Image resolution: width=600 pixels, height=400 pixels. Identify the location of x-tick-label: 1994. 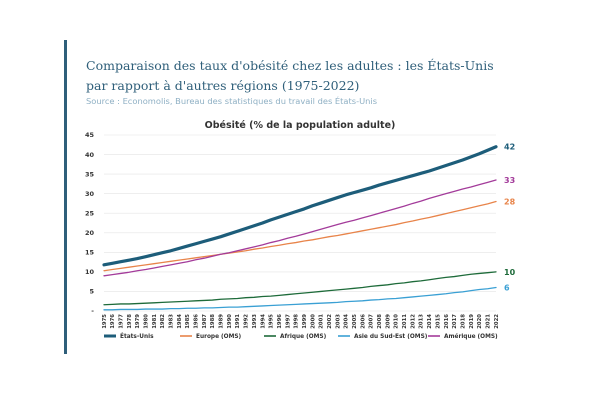
(263, 321).